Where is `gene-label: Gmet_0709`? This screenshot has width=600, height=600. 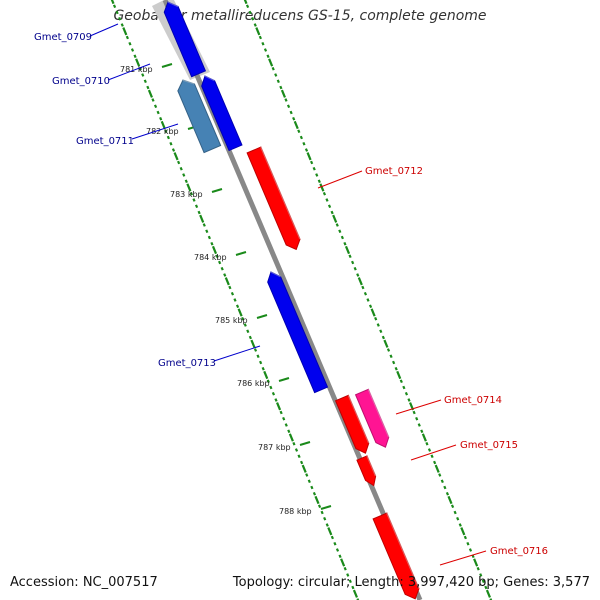 gene-label: Gmet_0709 is located at coordinates (63, 37).